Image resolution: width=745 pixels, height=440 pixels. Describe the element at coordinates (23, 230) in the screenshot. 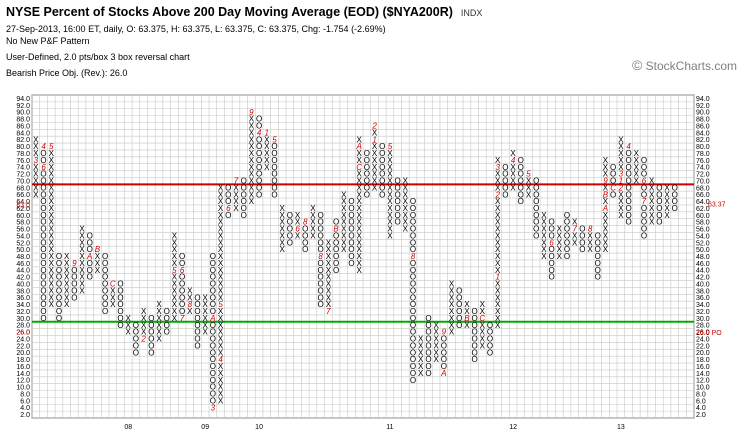

I see `y-tick-label-left: 56.0` at that location.